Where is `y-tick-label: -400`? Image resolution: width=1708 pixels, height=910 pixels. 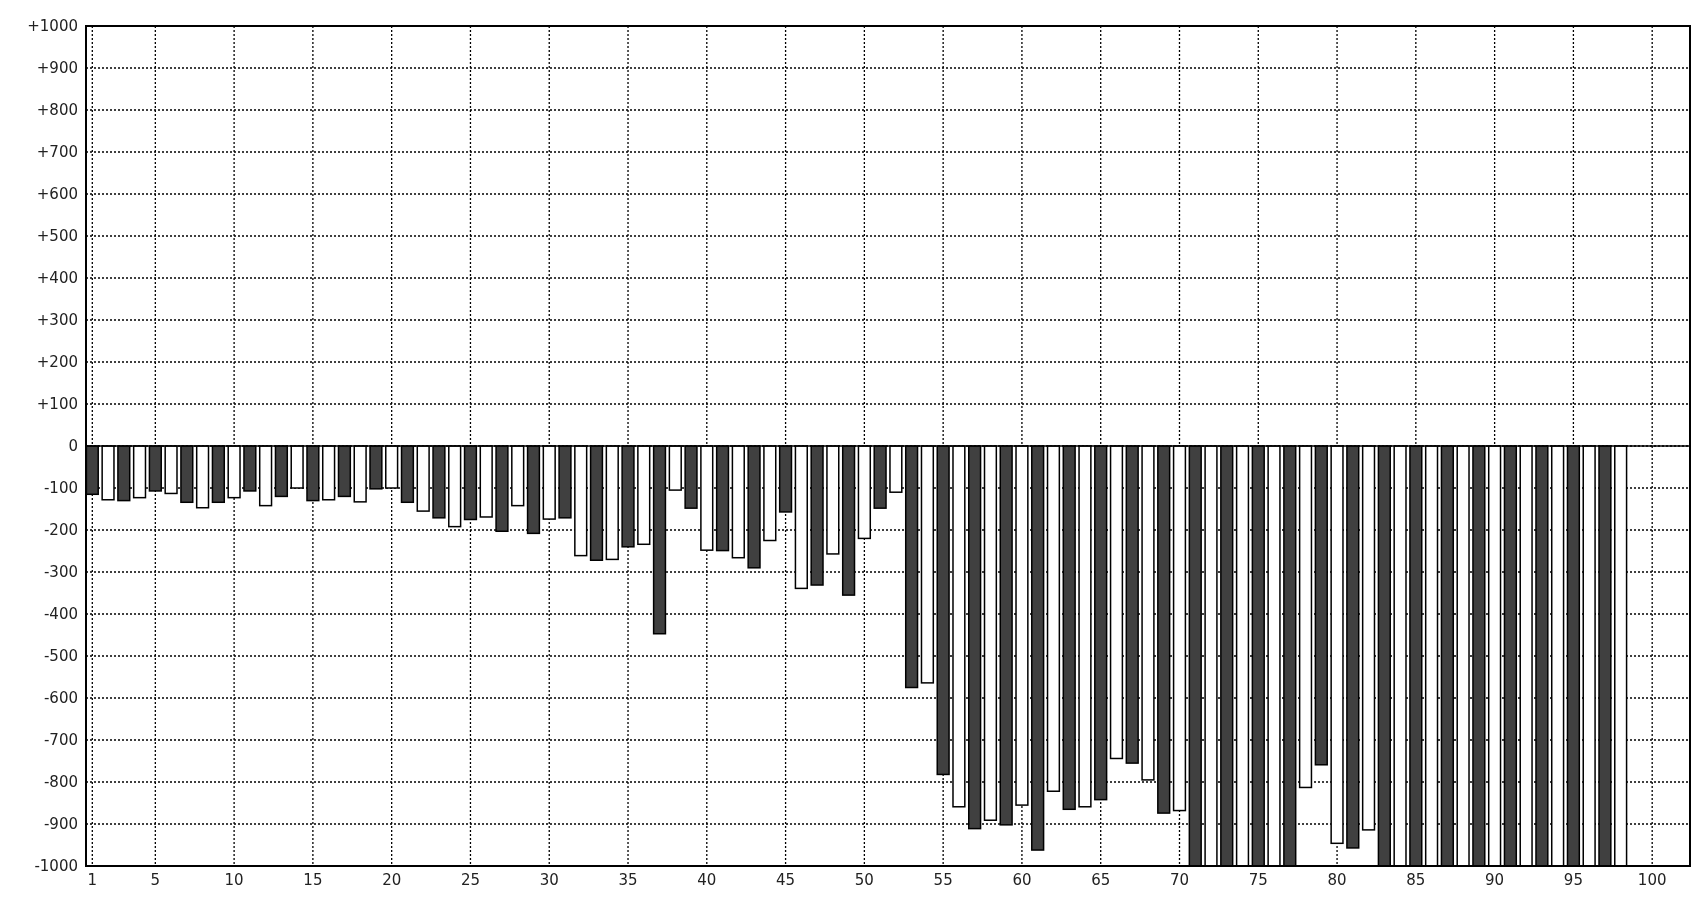
y-tick-label: -400 is located at coordinates (60, 614).